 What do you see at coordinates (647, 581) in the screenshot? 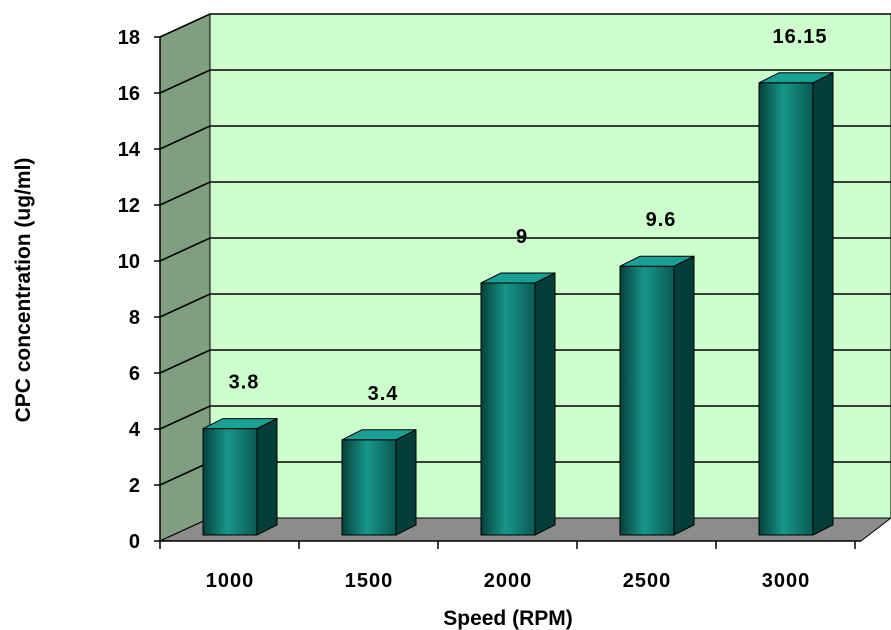
I see `x-tick-label: 2500` at bounding box center [647, 581].